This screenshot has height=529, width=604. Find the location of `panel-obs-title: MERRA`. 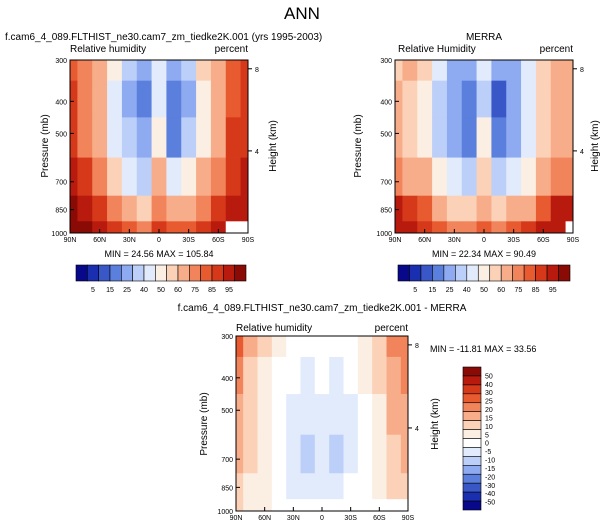

panel-obs-title: MERRA is located at coordinates (484, 37).